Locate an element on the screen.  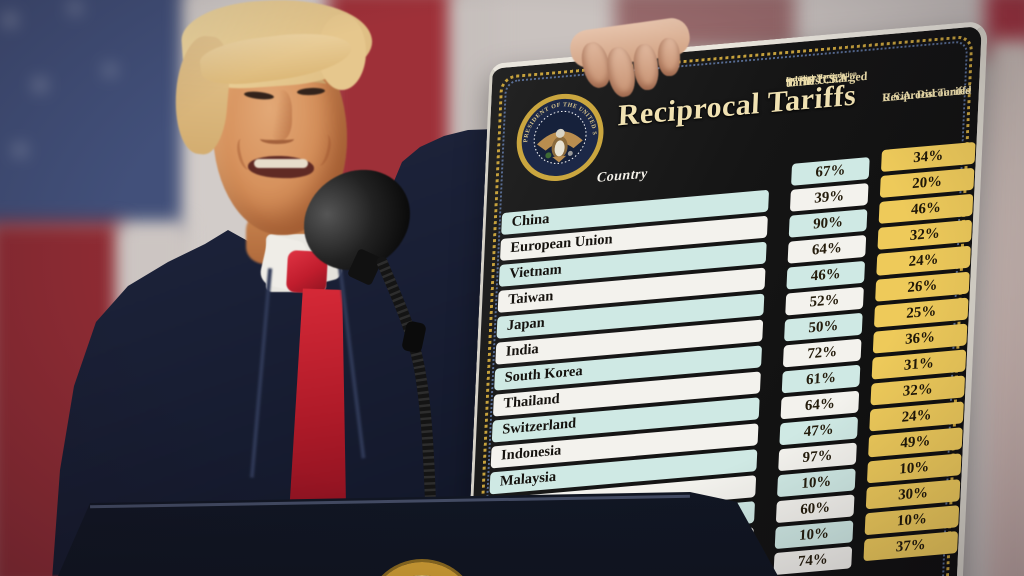
finger is located at coordinates (669, 57).